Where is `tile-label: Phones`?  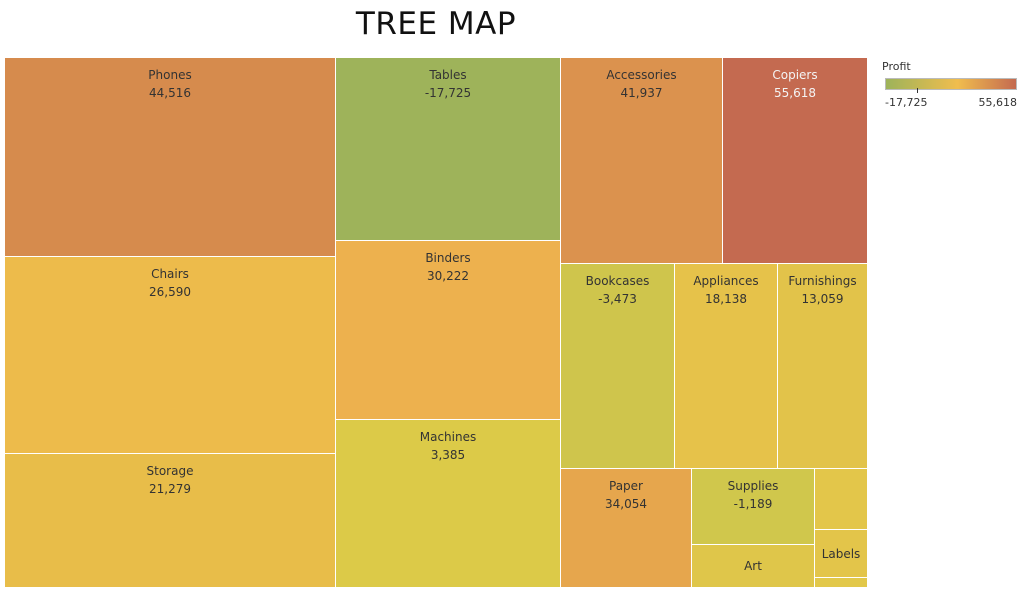
tile-label: Phones is located at coordinates (170, 75).